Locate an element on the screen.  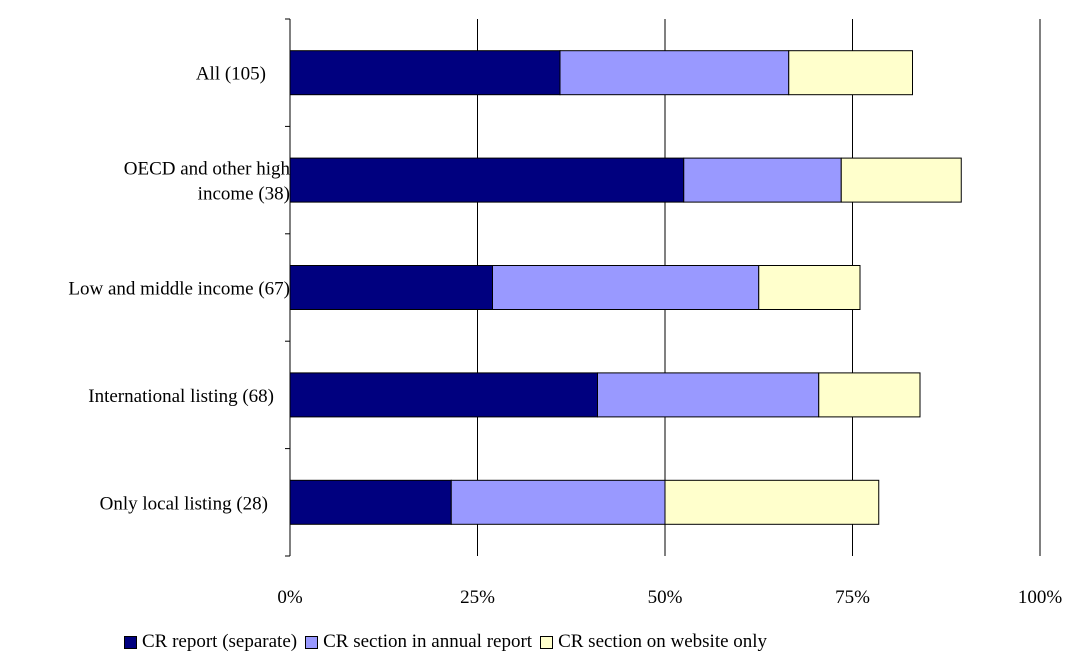
x-tick-labels: 0% 25% 50% 75% 100% is located at coordinates (669, 597).